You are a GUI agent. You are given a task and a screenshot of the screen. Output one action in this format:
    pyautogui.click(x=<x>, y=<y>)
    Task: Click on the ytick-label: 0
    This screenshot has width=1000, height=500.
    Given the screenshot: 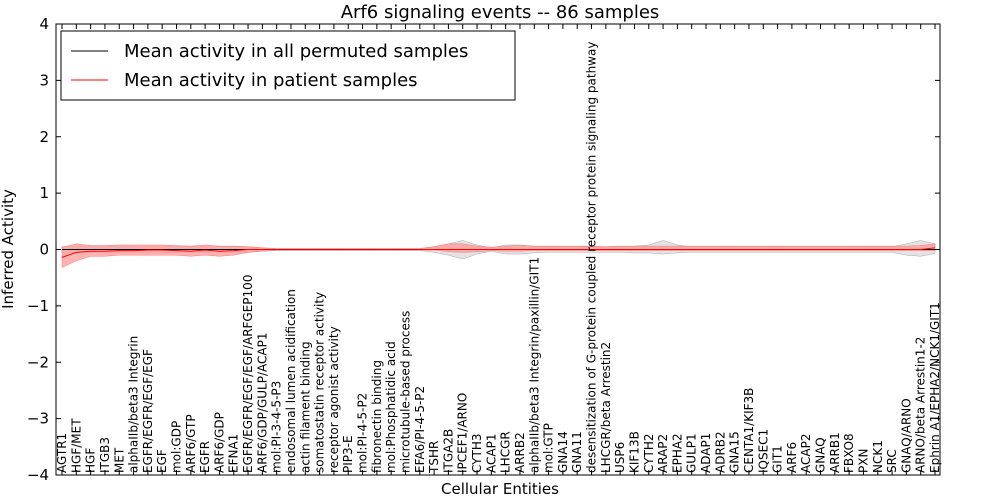 What is the action you would take?
    pyautogui.click(x=44, y=250)
    